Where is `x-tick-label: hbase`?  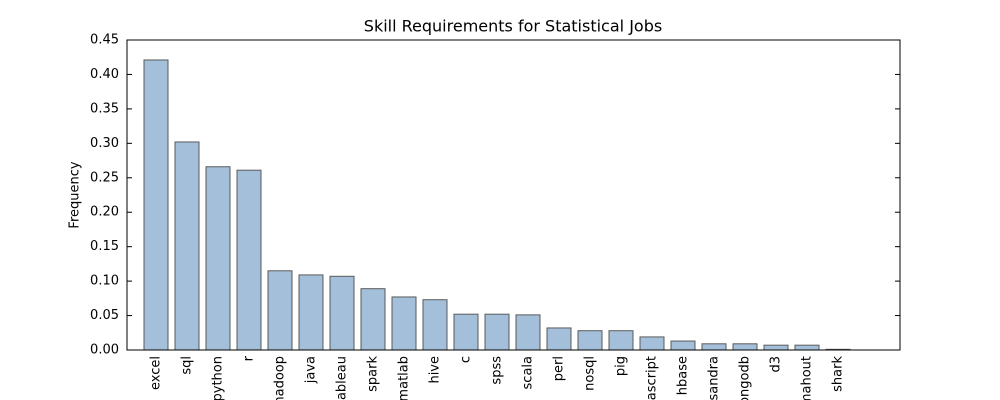 x-tick-label: hbase is located at coordinates (683, 375).